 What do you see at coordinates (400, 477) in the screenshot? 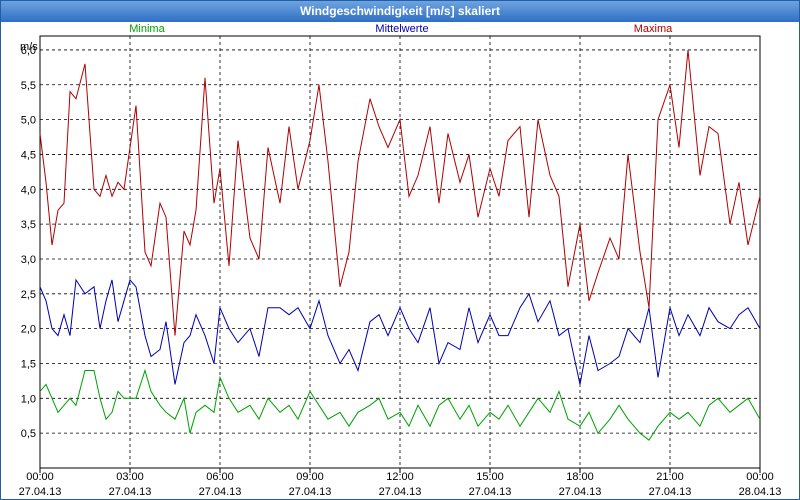
I see `x-tick-time: 12:00` at bounding box center [400, 477].